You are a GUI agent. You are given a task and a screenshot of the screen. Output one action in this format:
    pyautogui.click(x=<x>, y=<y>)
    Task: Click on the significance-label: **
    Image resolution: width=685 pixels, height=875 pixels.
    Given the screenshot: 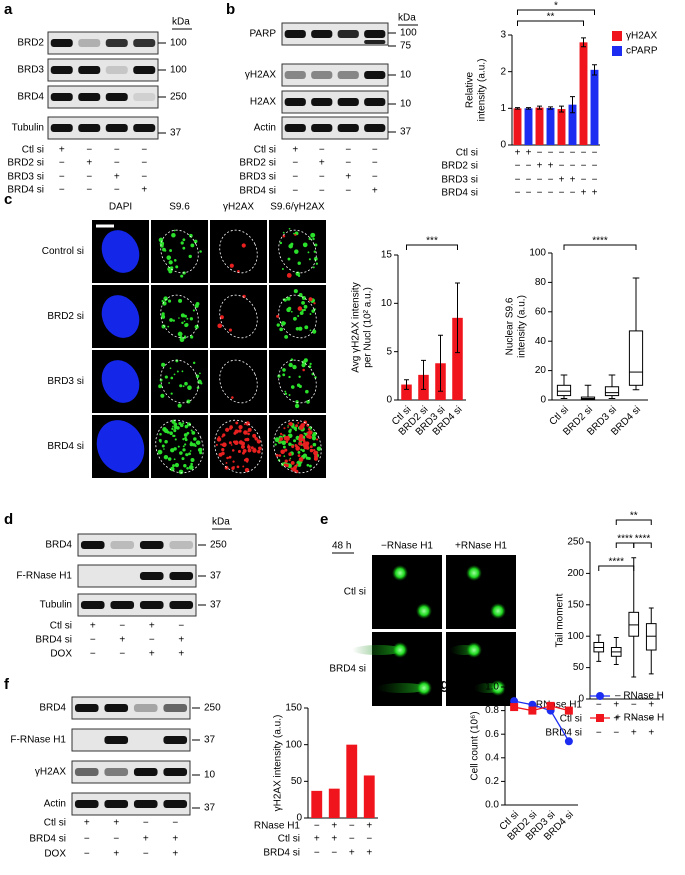 What is the action you would take?
    pyautogui.click(x=634, y=516)
    